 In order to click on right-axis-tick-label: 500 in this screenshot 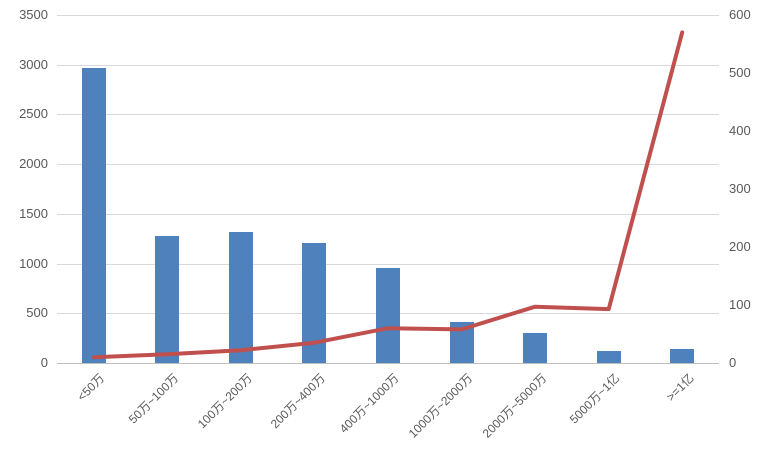, I will do `click(740, 72)`.